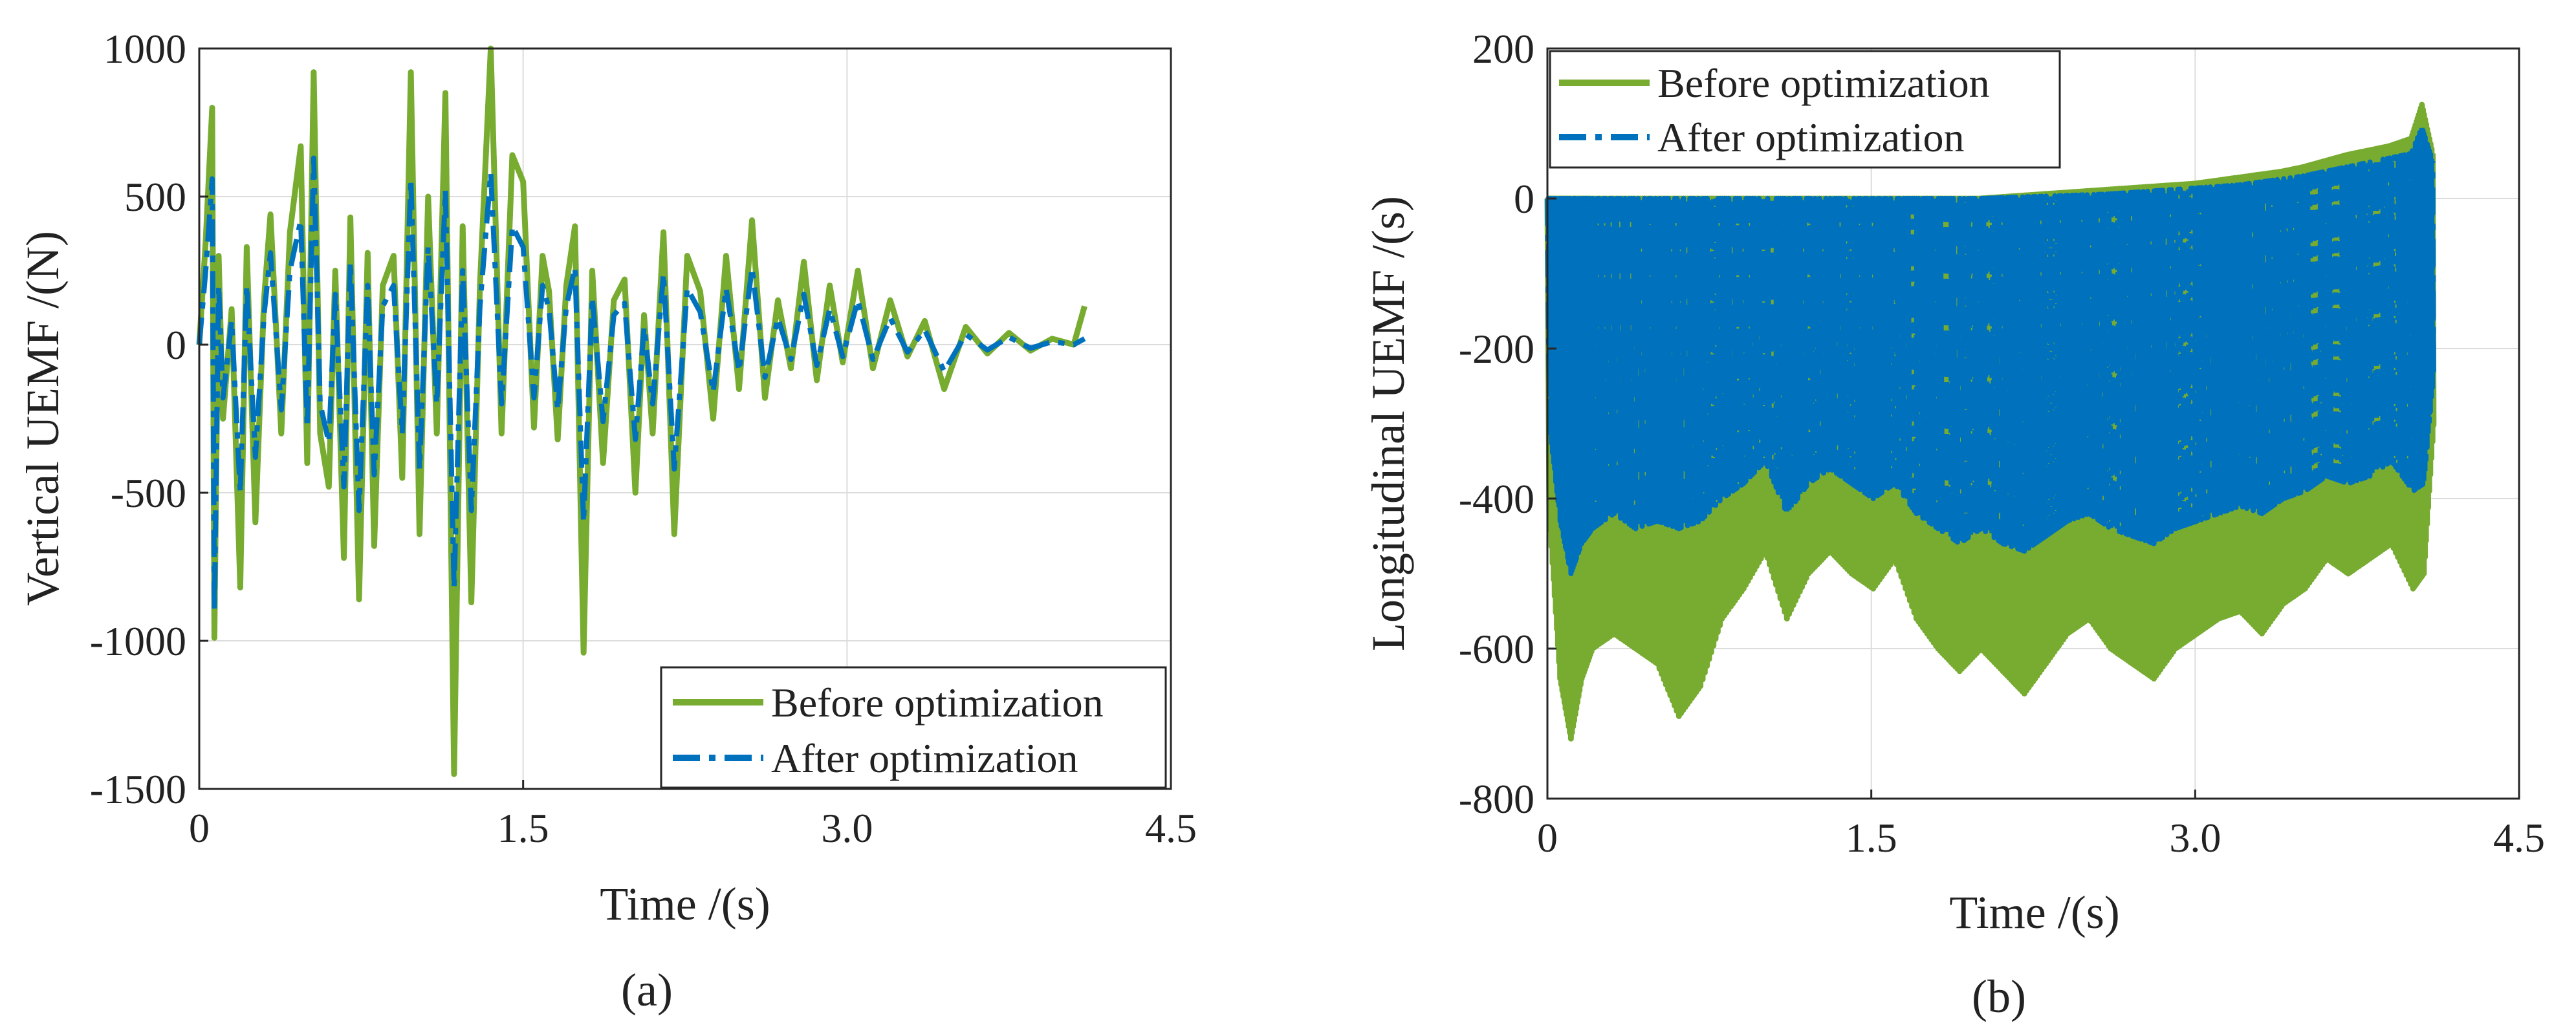 This screenshot has width=2576, height=1034. I want to click on chart-a-ytick-label: -1500, so click(138, 789).